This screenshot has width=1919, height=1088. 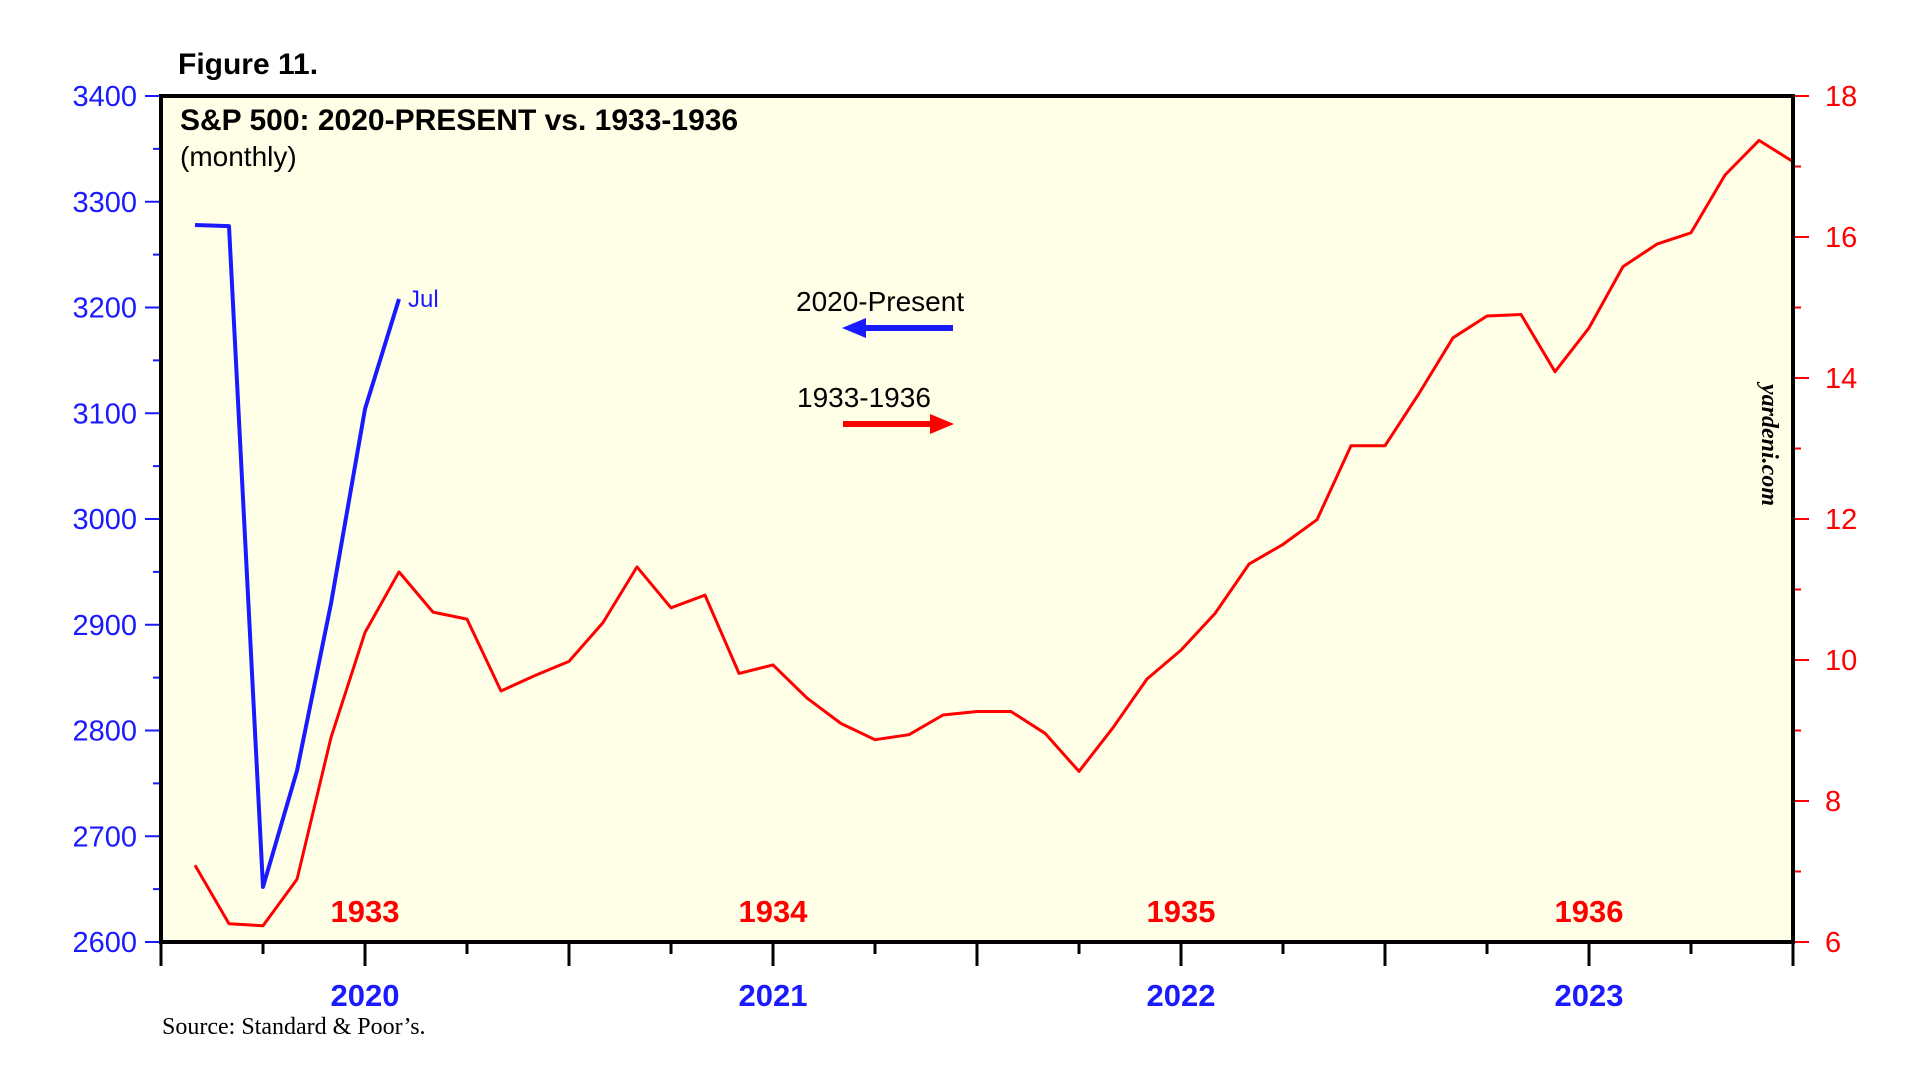 What do you see at coordinates (1841, 379) in the screenshot?
I see `right-tick-label: 14` at bounding box center [1841, 379].